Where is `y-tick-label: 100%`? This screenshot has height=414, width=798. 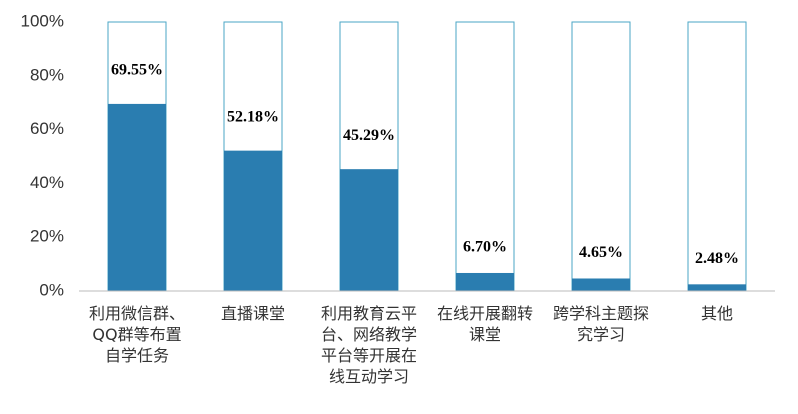 y-tick-label: 100% is located at coordinates (42, 20).